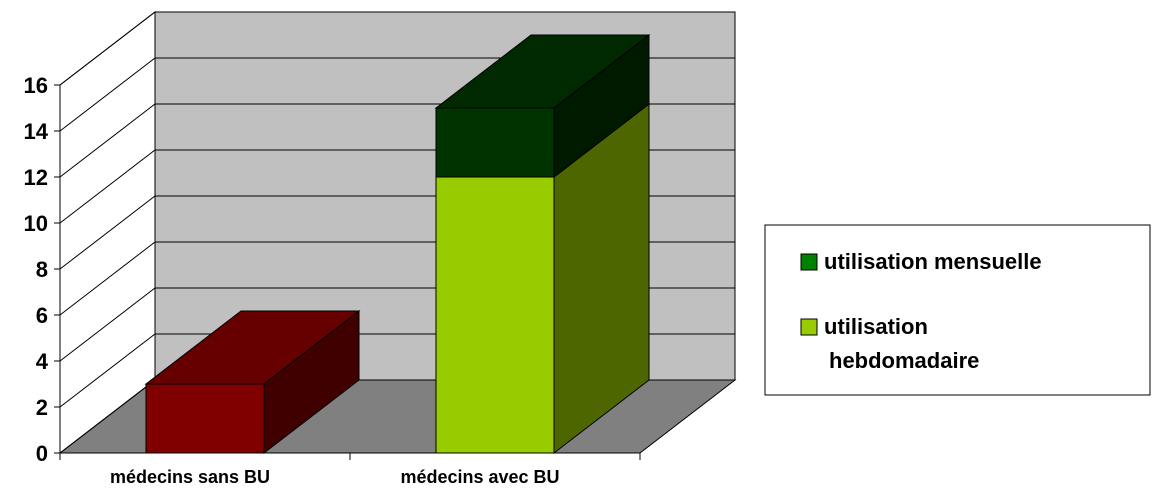  I want to click on y-tick-label: 6, so click(42, 315).